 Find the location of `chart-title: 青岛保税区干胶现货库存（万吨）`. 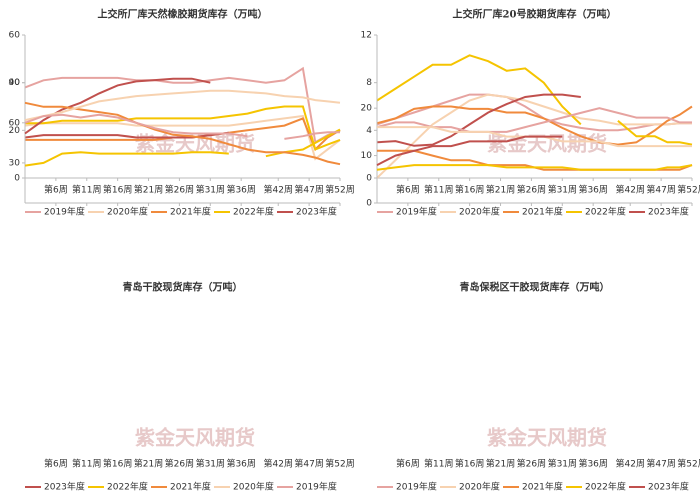

chart-title: 青岛保税区干胶现货库存（万吨） is located at coordinates (535, 287).